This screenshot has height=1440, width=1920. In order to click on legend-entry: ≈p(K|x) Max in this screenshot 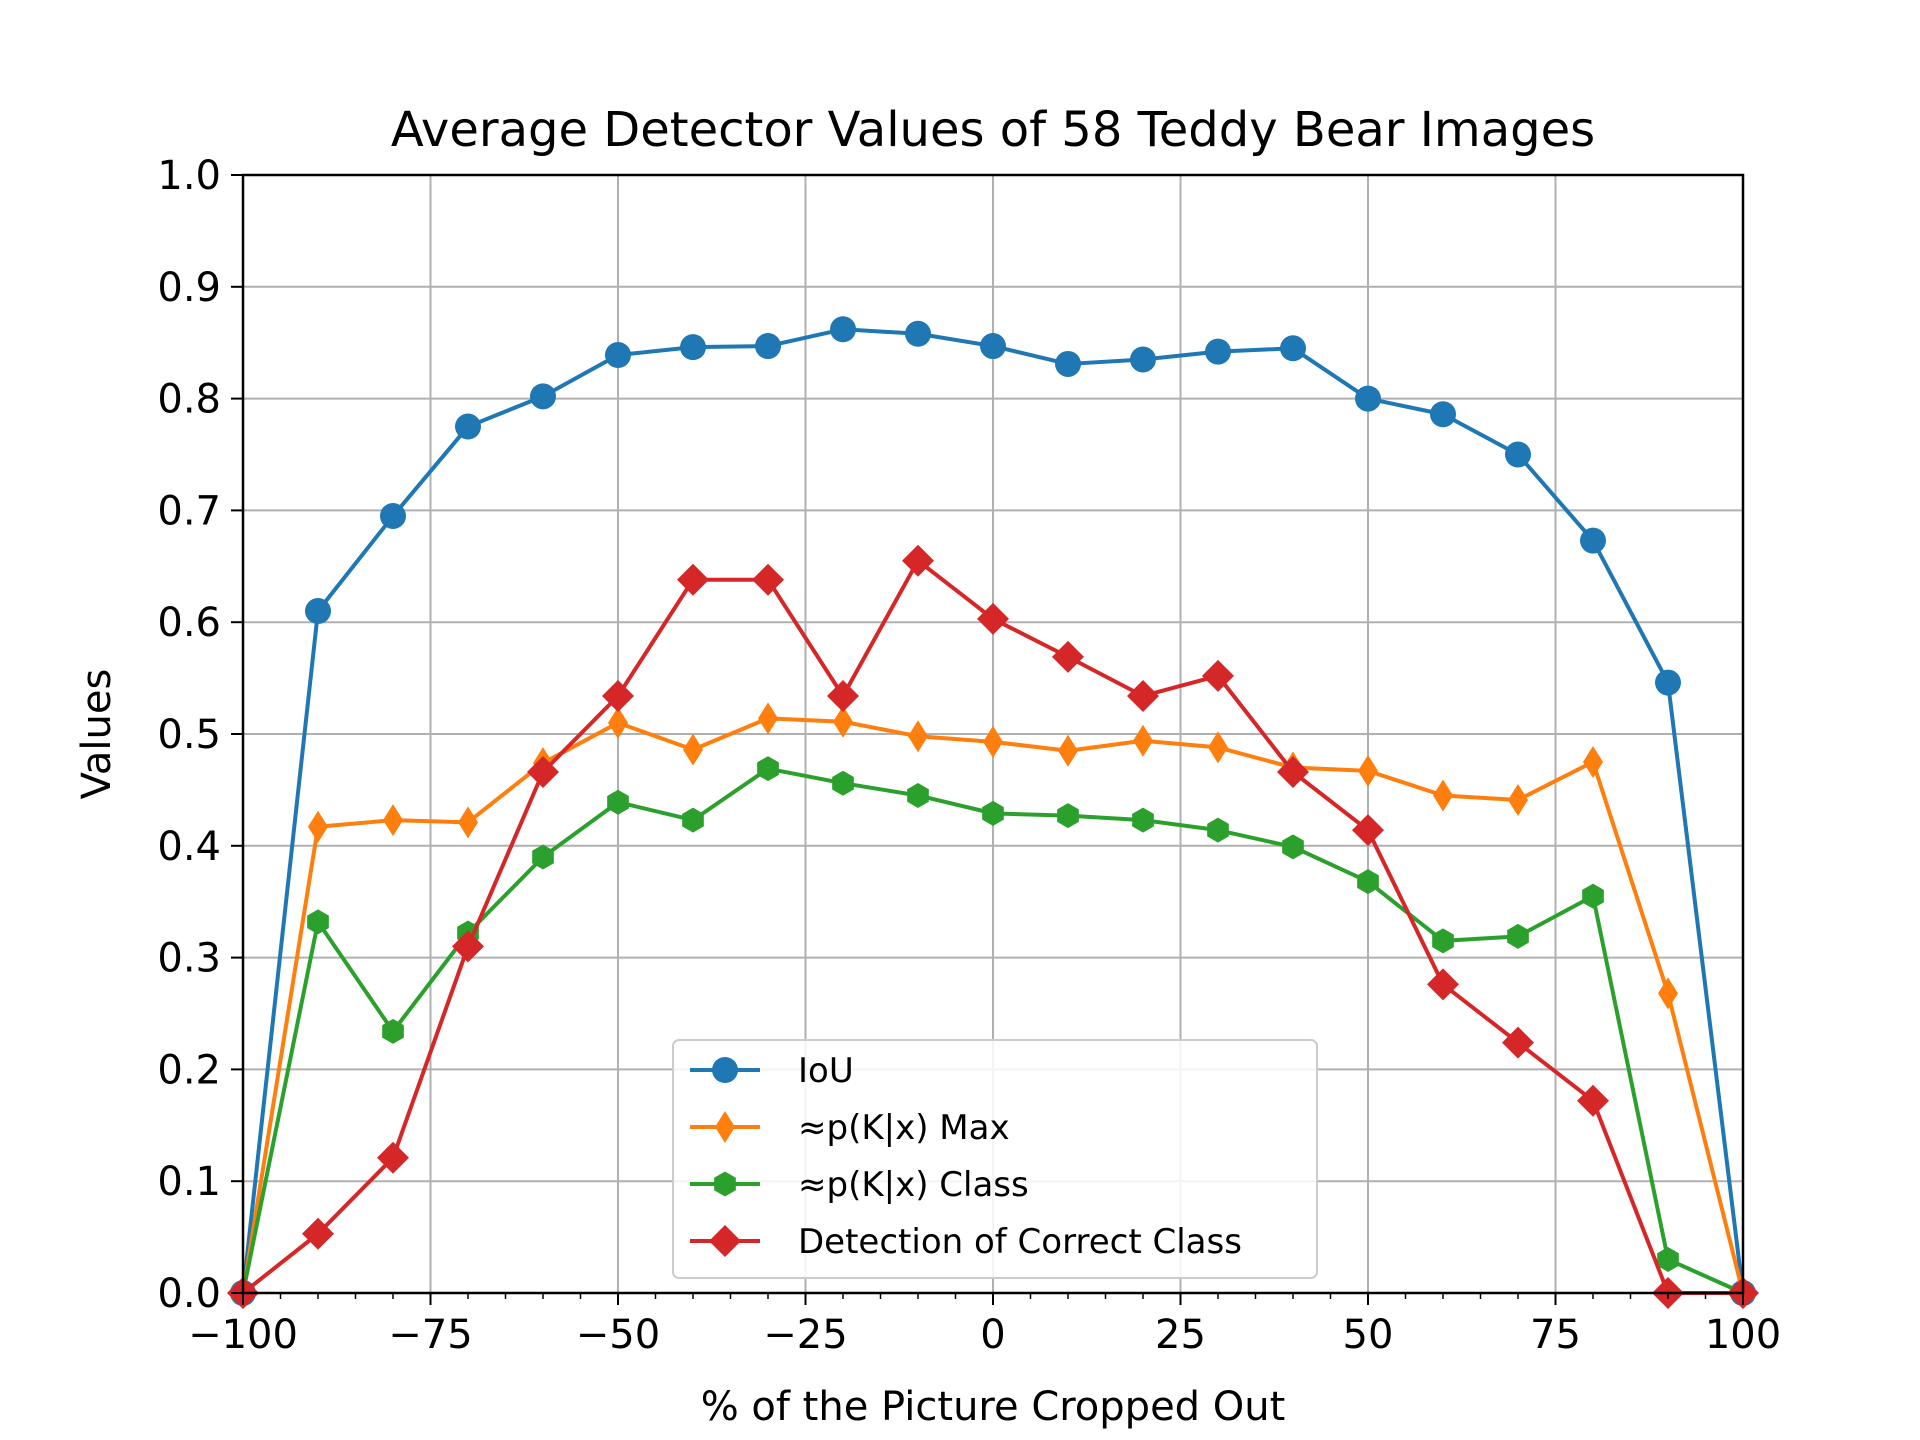, I will do `click(850, 1128)`.